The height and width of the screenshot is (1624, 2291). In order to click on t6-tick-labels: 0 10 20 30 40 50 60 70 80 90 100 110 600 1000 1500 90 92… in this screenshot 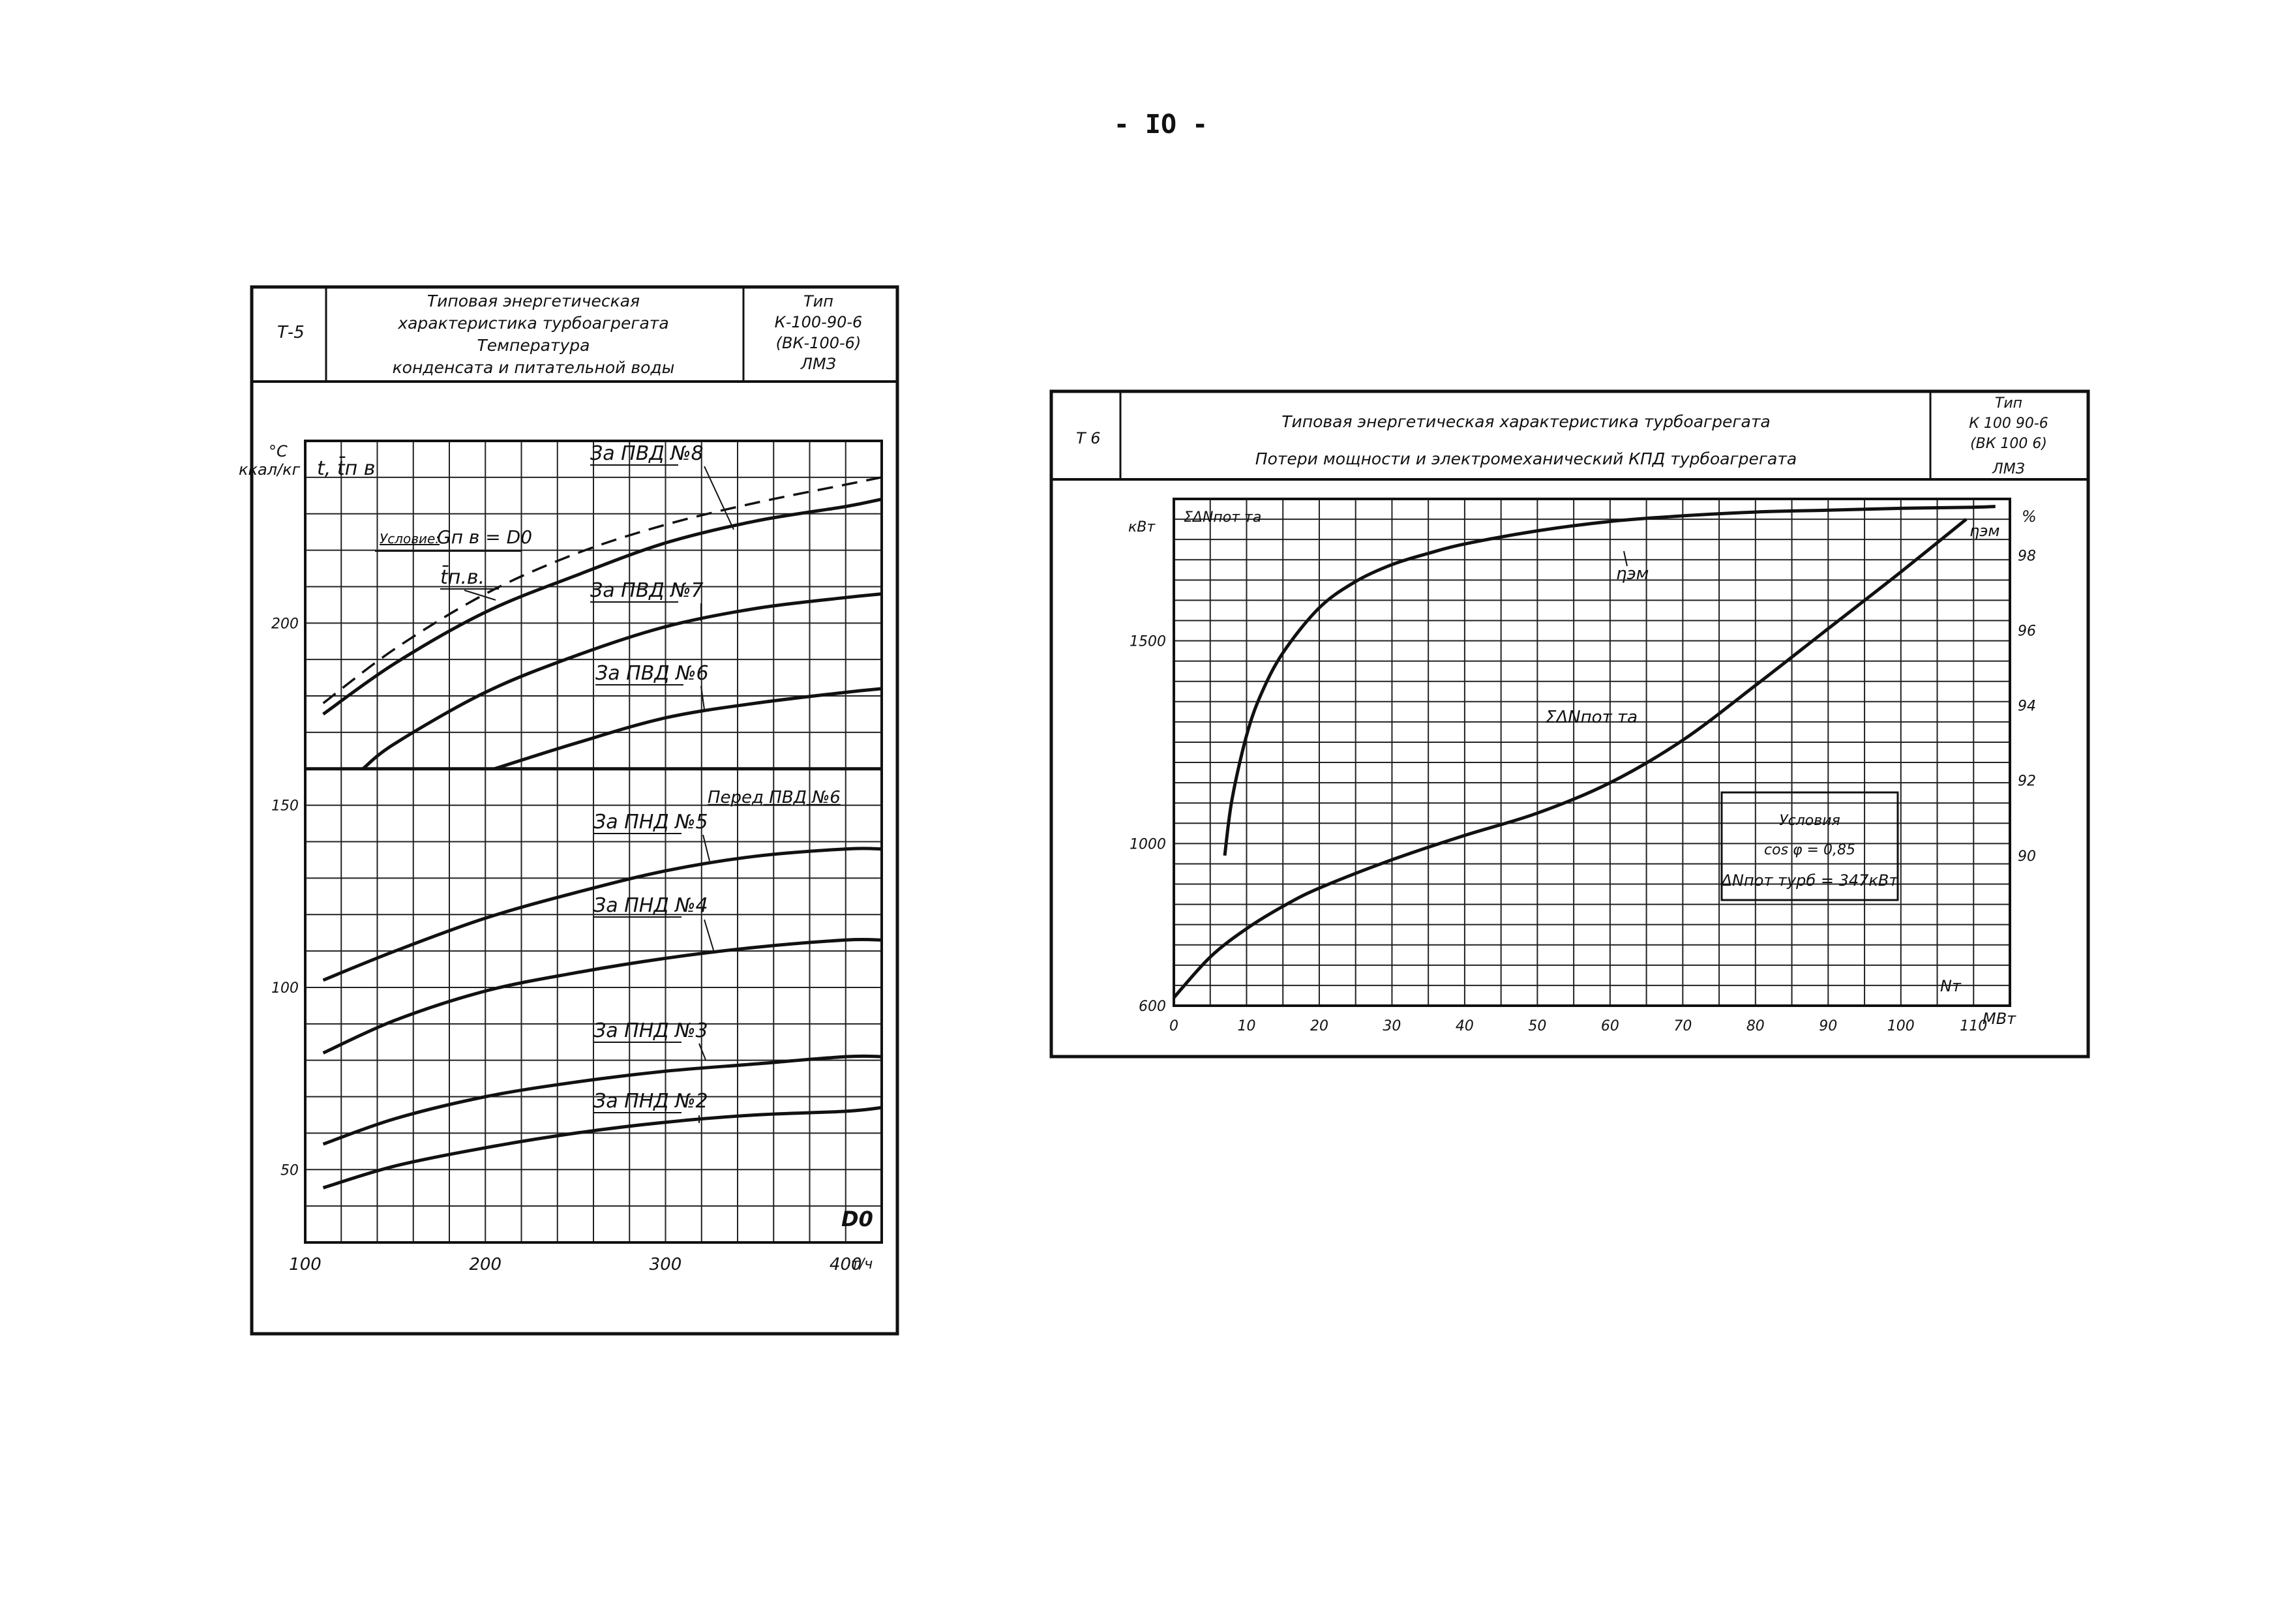, I will do `click(1583, 791)`.